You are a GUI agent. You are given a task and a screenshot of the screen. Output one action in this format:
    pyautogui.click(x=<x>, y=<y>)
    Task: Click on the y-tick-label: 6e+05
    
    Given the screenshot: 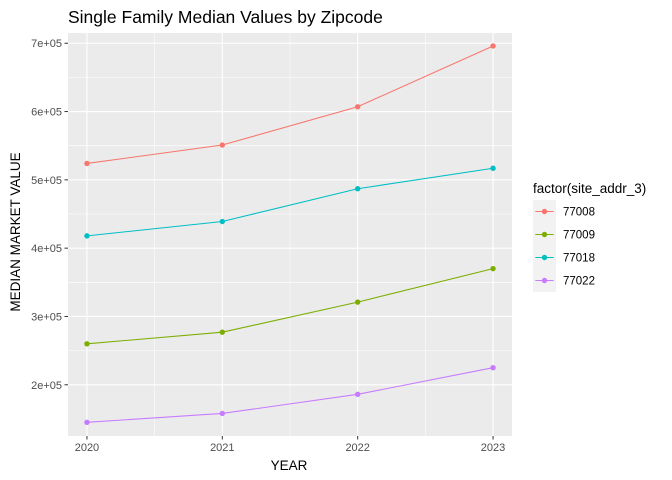 What is the action you would take?
    pyautogui.click(x=46, y=113)
    